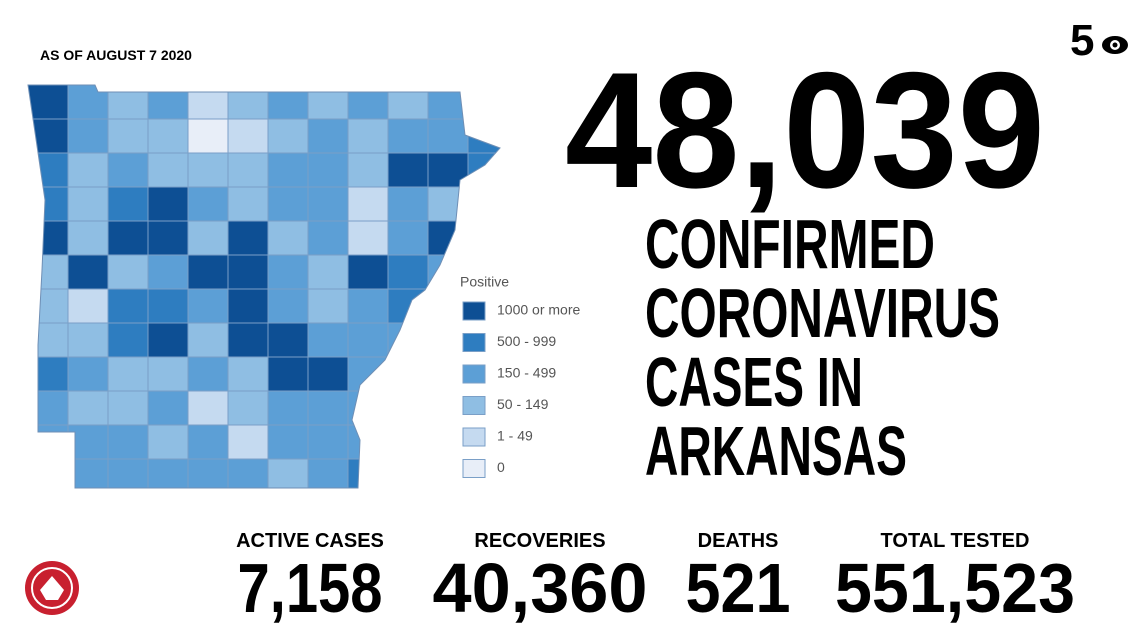 This screenshot has height=641, width=1140. What do you see at coordinates (526, 341) in the screenshot?
I see `legend-label: 500 - 999` at bounding box center [526, 341].